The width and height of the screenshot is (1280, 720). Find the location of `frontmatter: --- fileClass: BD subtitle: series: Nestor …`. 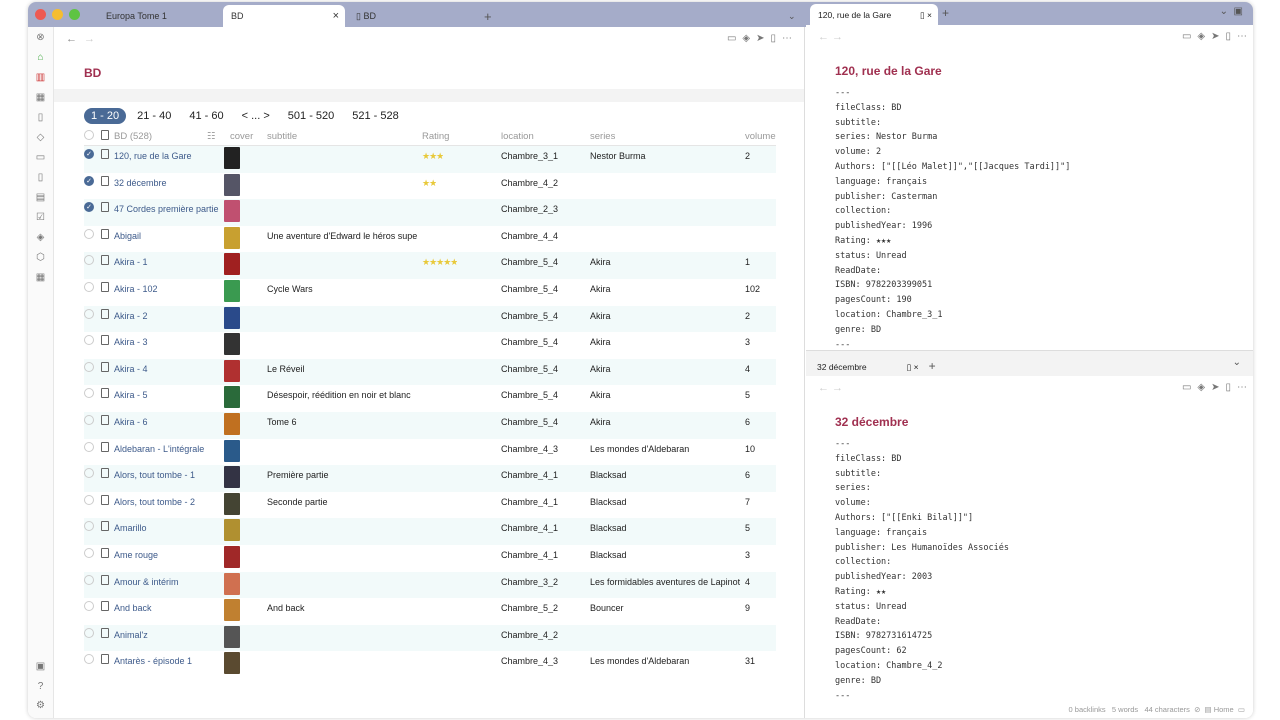

frontmatter: --- fileClass: BD subtitle: series: Nestor … is located at coordinates (952, 219).